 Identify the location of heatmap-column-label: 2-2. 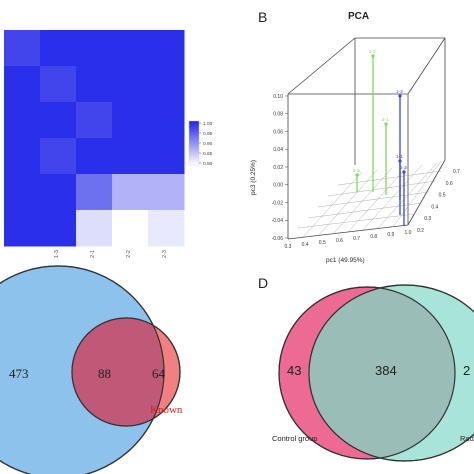
(129, 254).